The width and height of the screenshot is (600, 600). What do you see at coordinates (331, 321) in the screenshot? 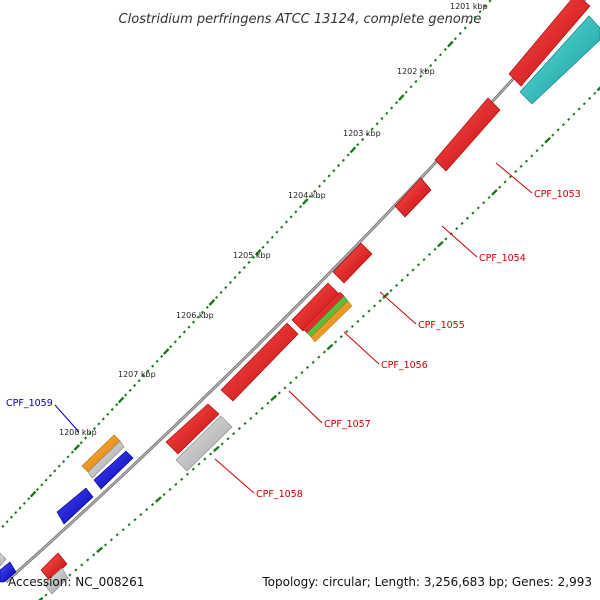
I see `gene-arrow-cpf-1056-orange` at bounding box center [331, 321].